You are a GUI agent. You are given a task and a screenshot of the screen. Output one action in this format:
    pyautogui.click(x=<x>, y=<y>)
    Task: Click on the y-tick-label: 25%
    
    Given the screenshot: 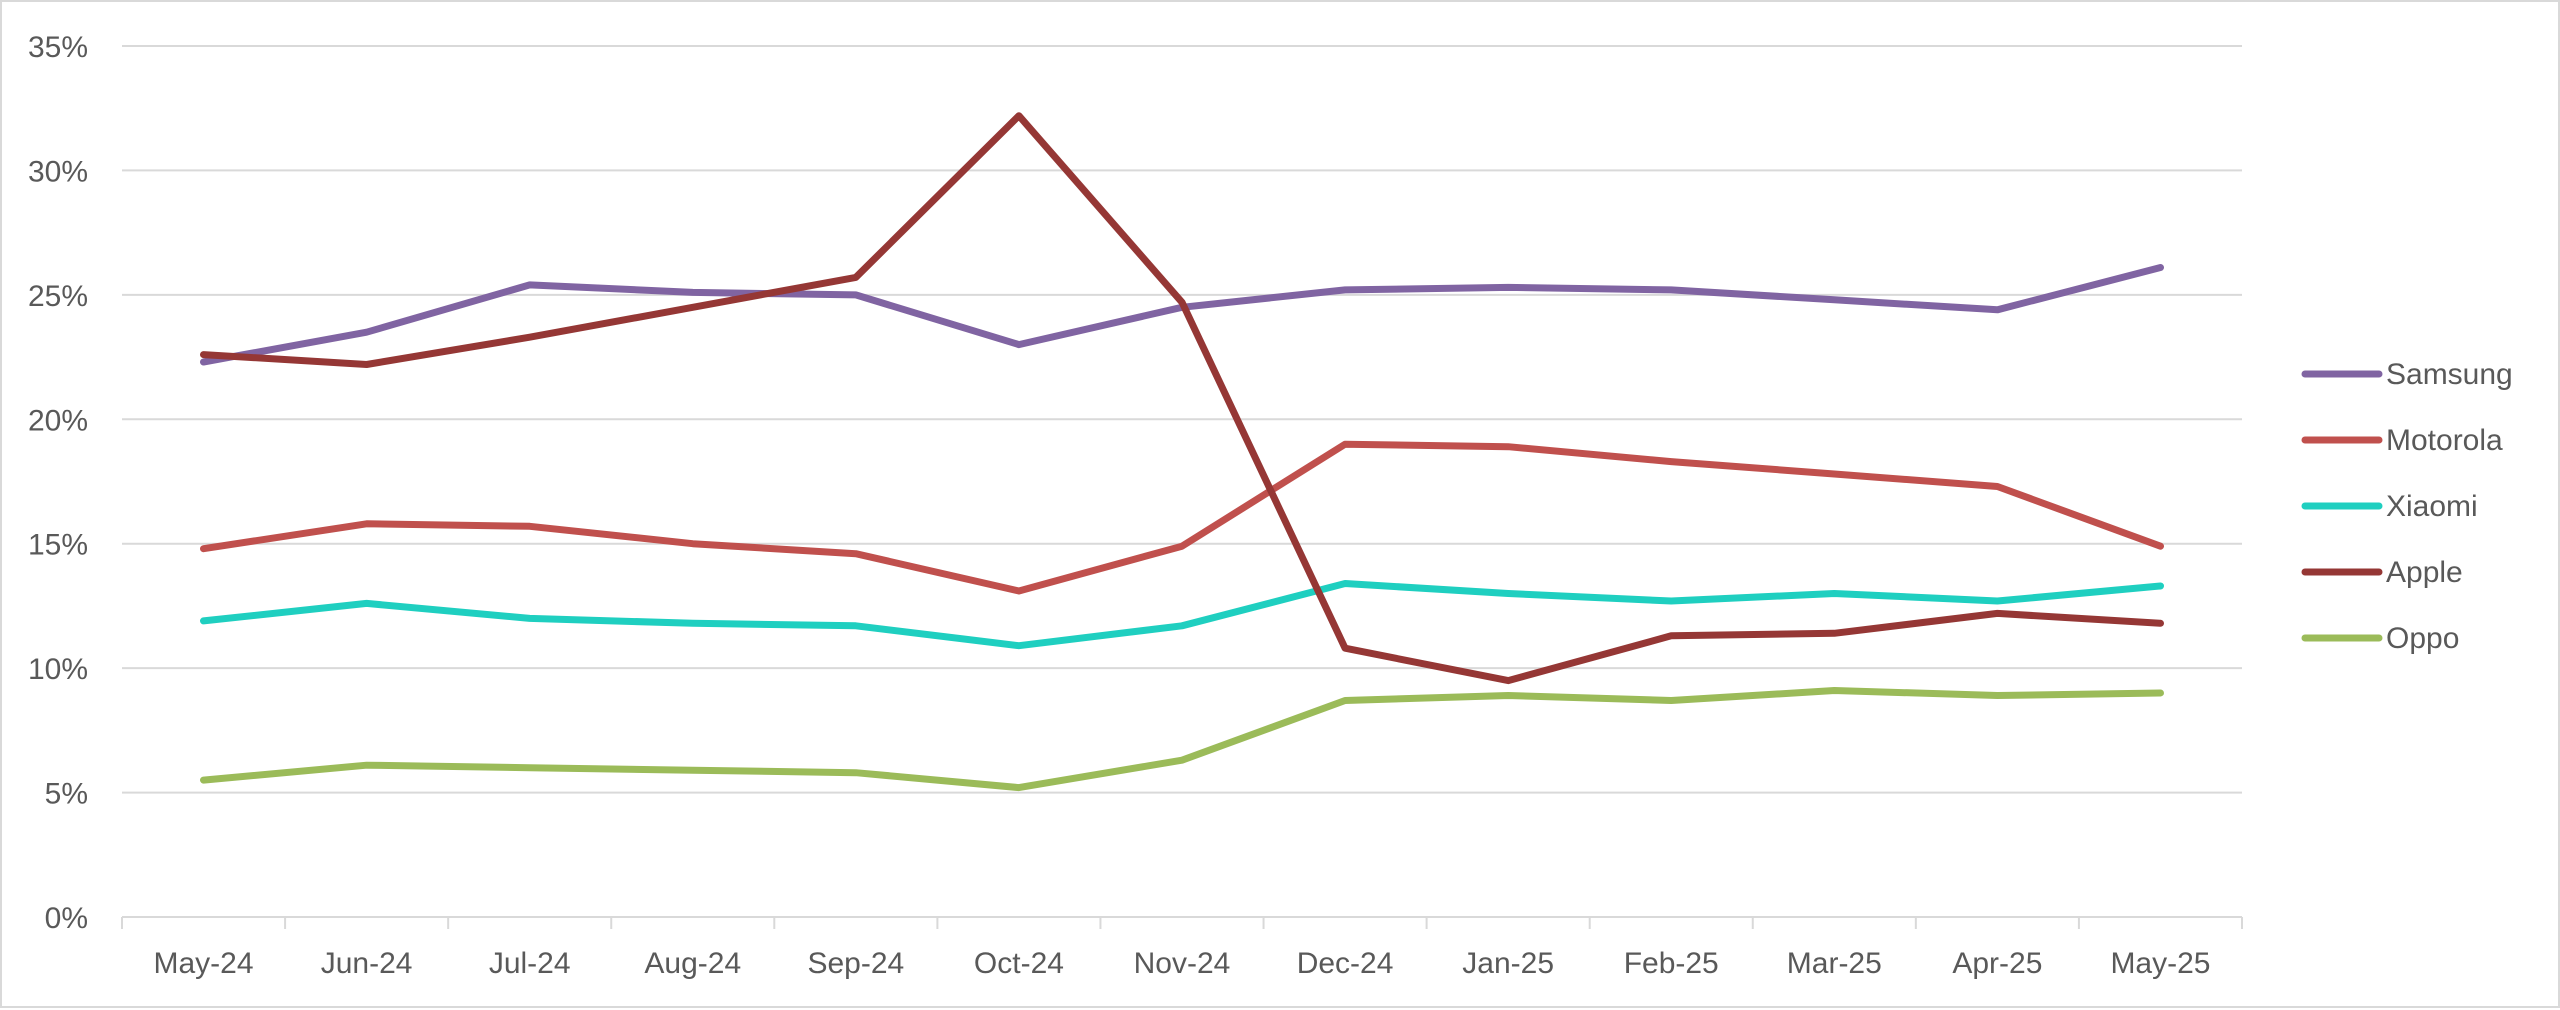 What is the action you would take?
    pyautogui.click(x=58, y=296)
    